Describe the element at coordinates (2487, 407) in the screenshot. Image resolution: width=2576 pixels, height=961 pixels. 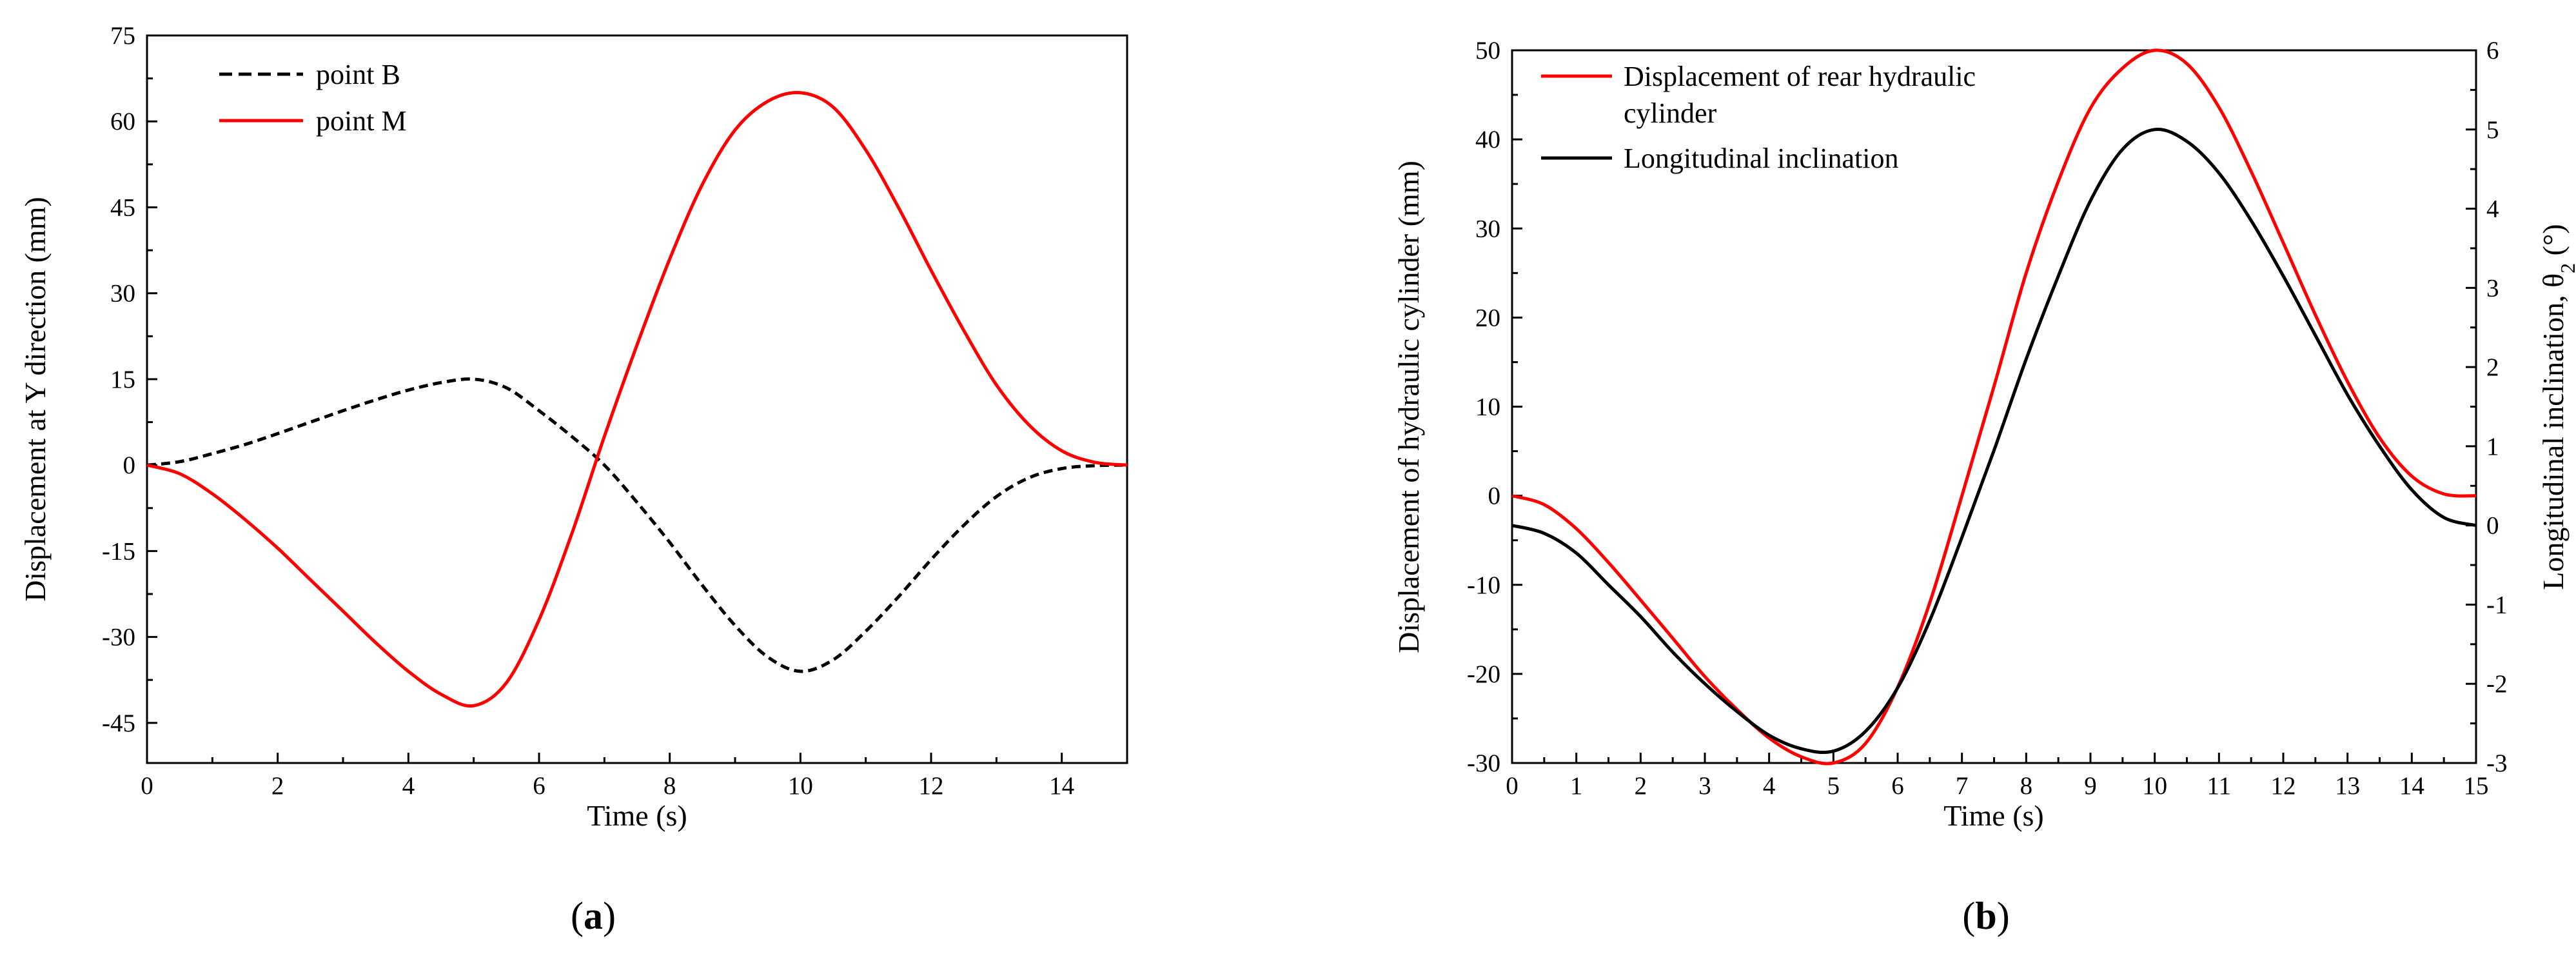
I see `chart-b-y-axis-right: -3 -2 -1 0 1 2 3 4 5 6` at that location.